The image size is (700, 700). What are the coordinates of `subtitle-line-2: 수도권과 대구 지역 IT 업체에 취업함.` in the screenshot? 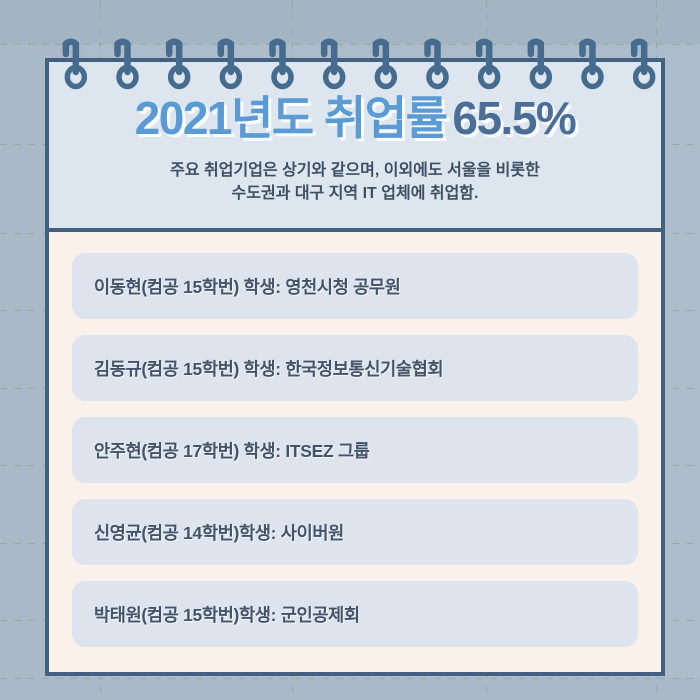 It's located at (355, 194).